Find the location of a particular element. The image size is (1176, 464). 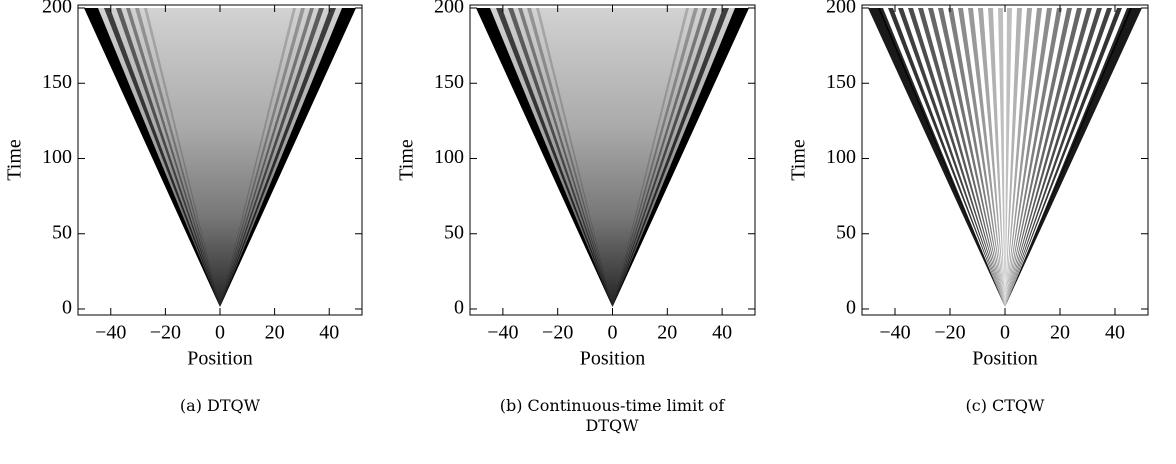

caption: (b) Continuous-time limit of DTQW is located at coordinates (612, 415).